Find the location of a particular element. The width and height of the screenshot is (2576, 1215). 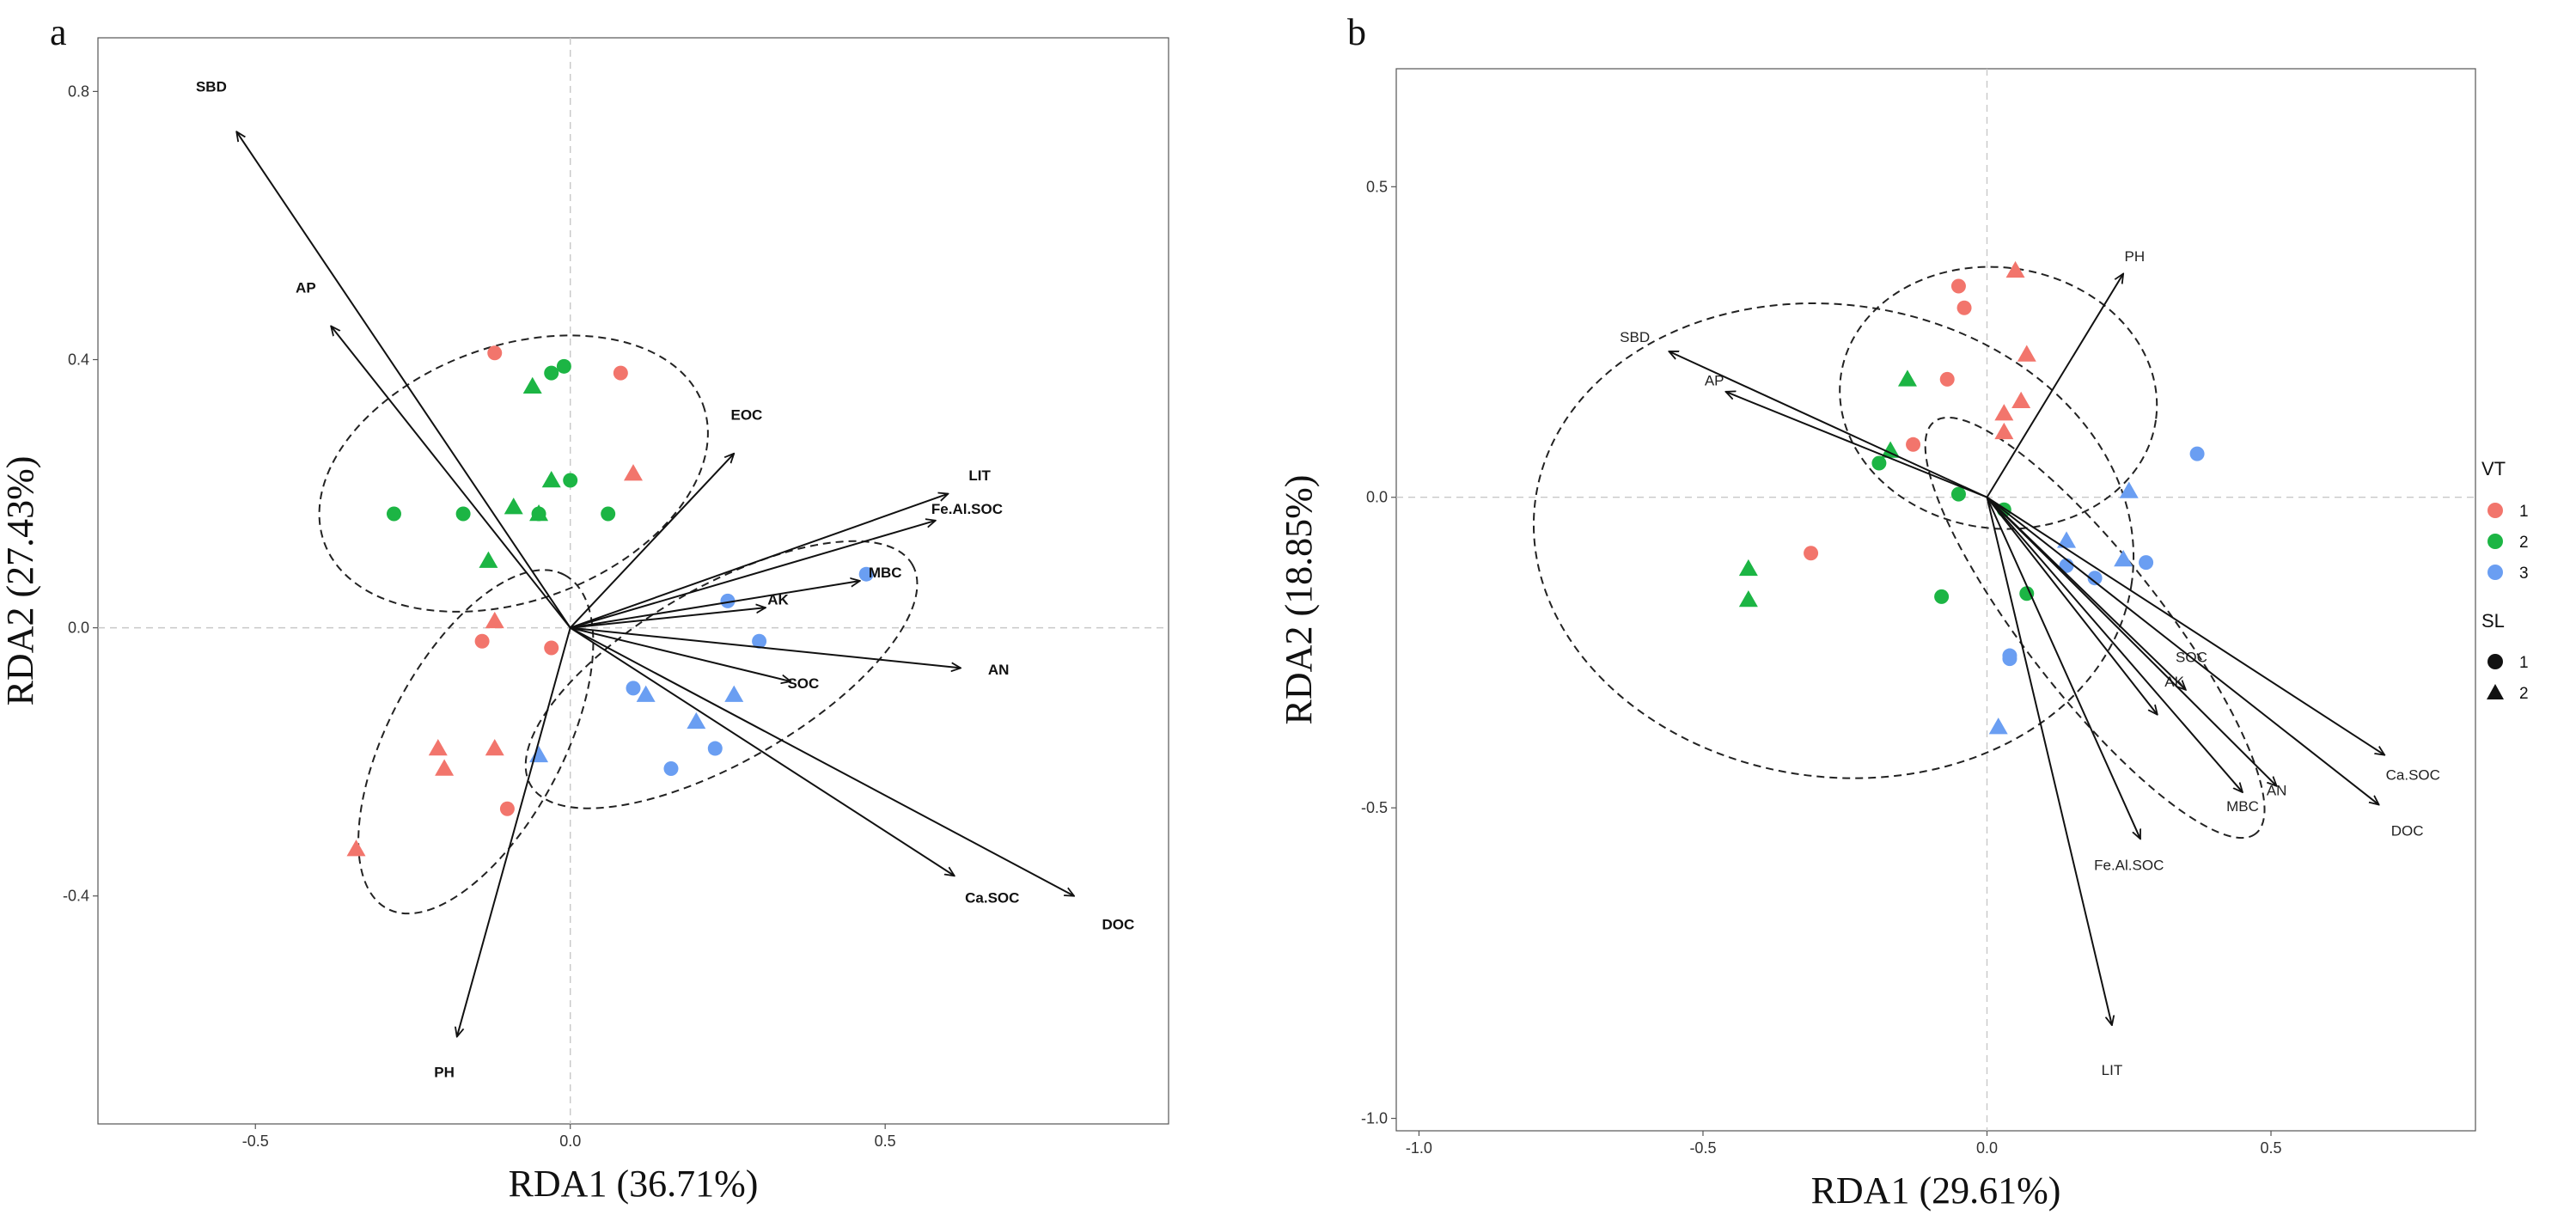

panel-a-arrow-label-eoc: EOC is located at coordinates (747, 415).